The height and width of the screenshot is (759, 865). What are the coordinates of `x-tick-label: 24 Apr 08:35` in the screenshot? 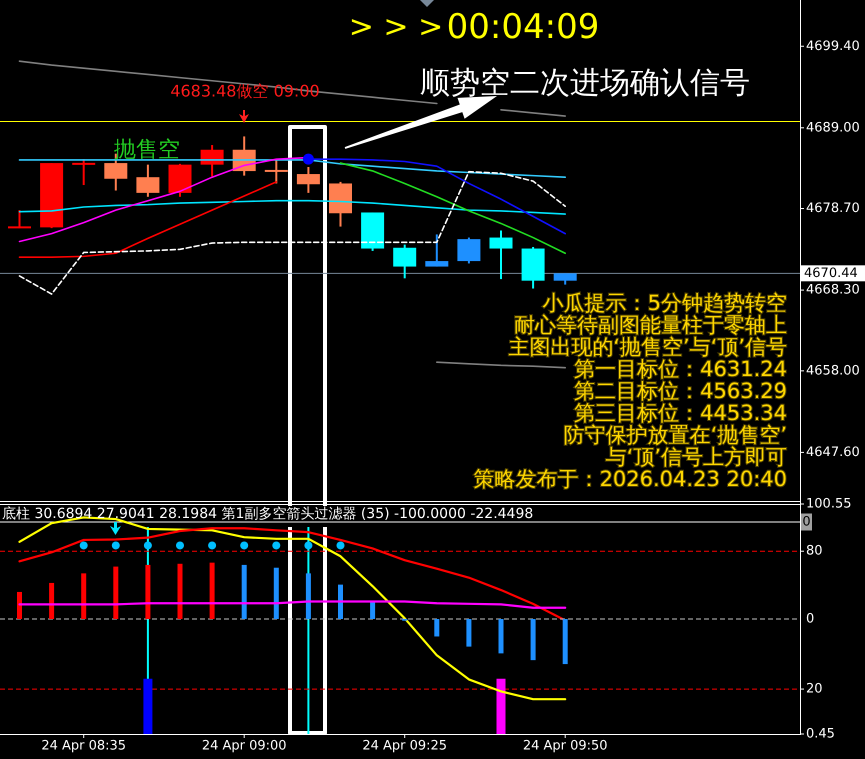 It's located at (83, 746).